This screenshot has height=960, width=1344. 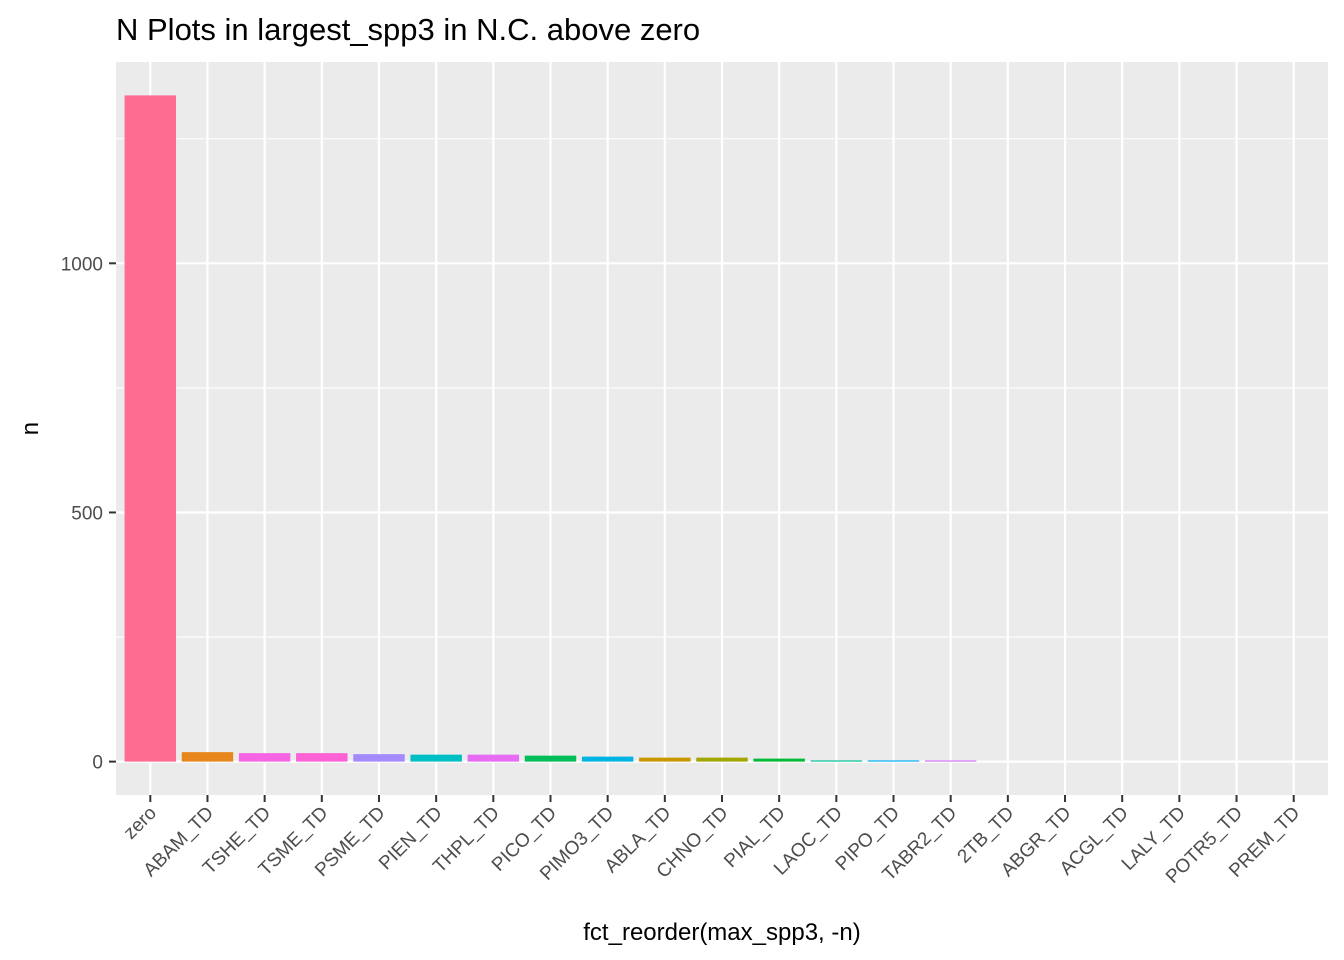 I want to click on y-axis-title: n, so click(x=30, y=428).